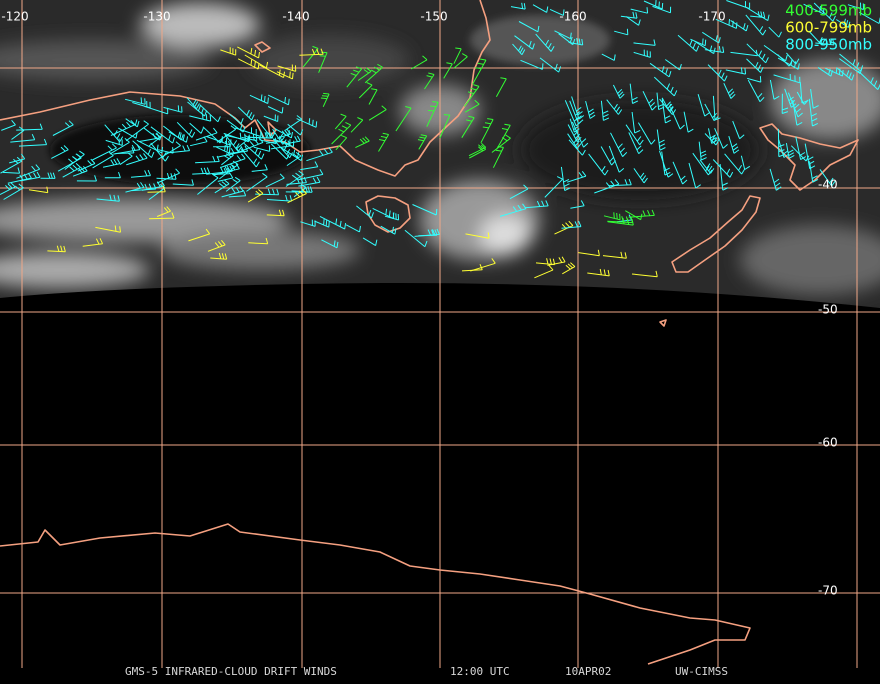  Describe the element at coordinates (701, 671) in the screenshot. I see `footer-source: UW-CIMSS` at that location.